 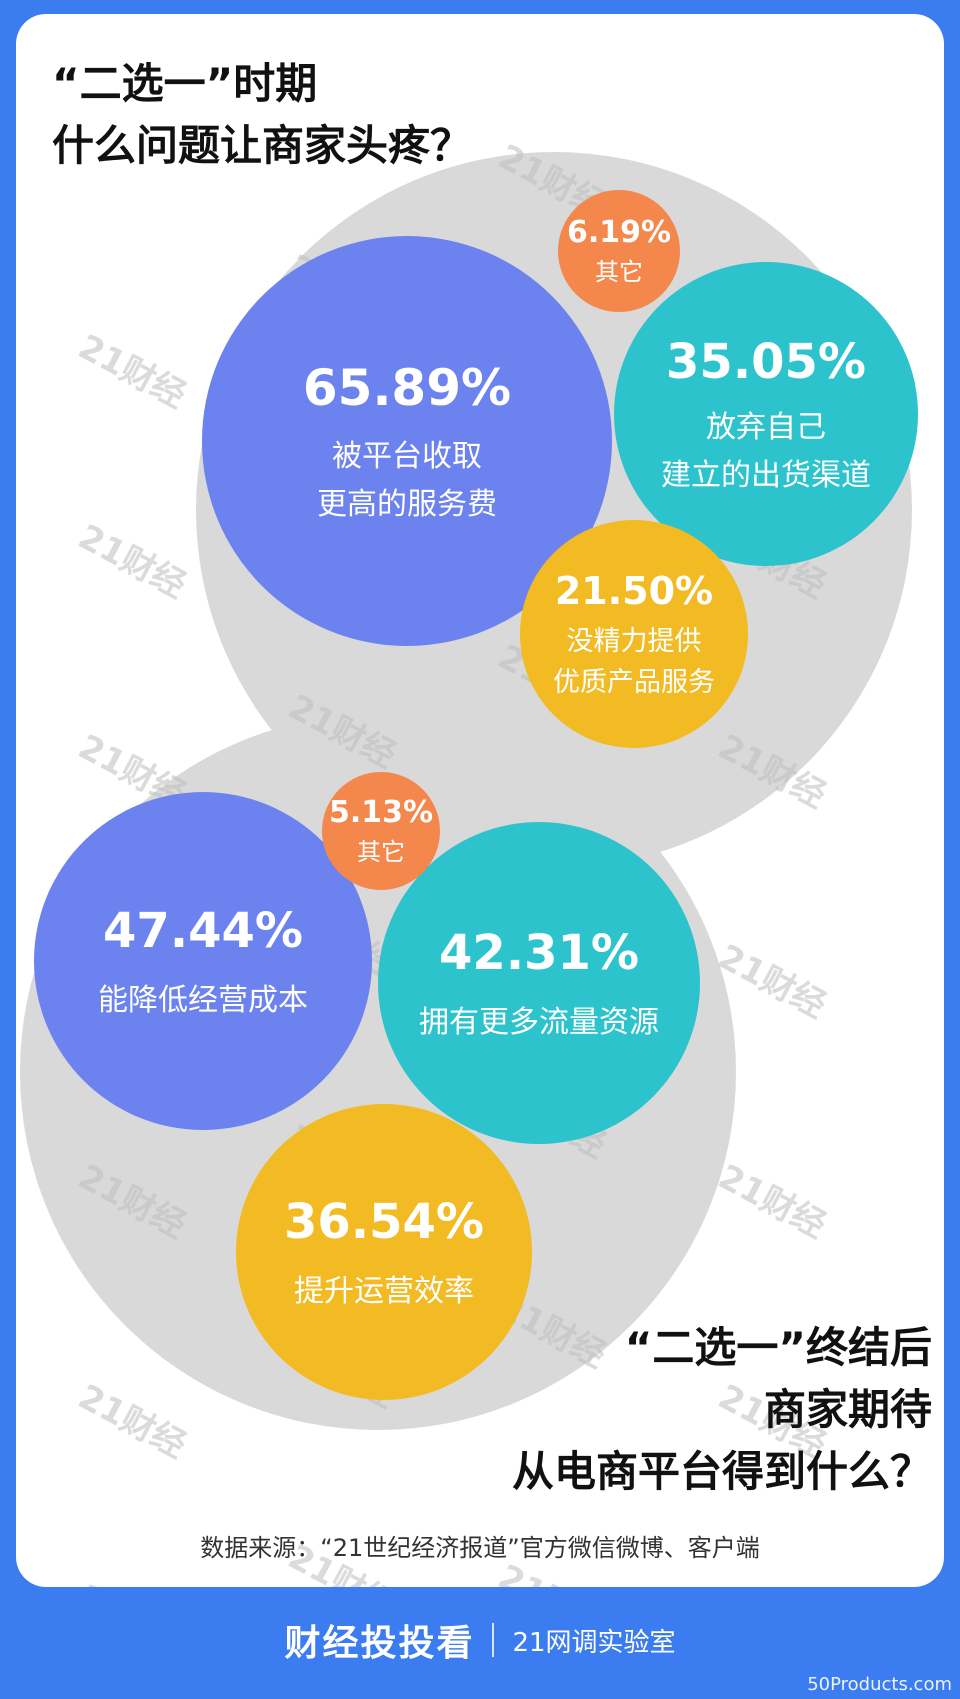 What do you see at coordinates (879, 1684) in the screenshot?
I see `corner-watermark: 50Products.com` at bounding box center [879, 1684].